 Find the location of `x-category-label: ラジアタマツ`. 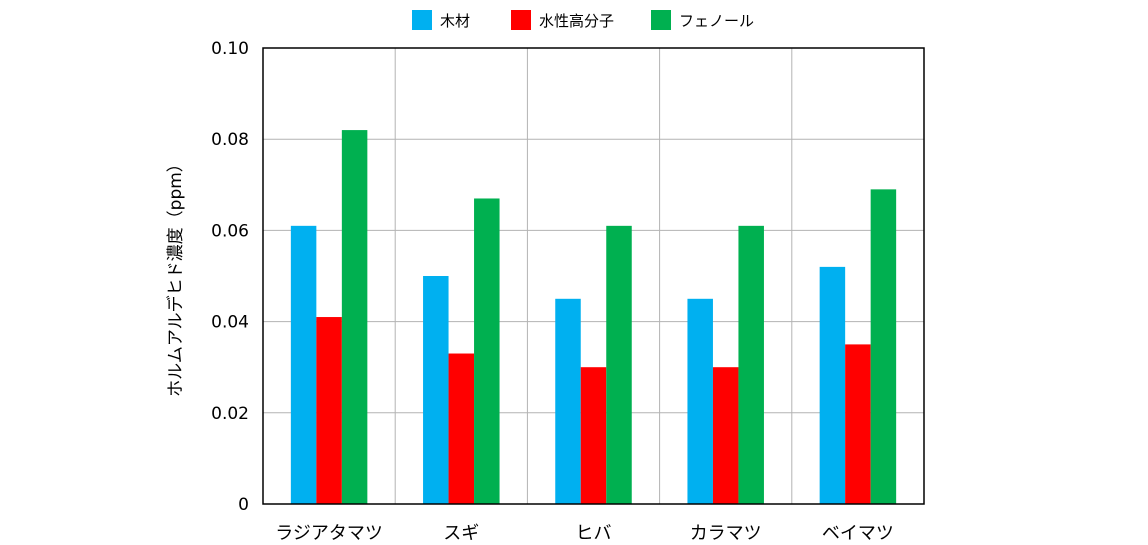

x-category-label: ラジアタマツ is located at coordinates (329, 533).